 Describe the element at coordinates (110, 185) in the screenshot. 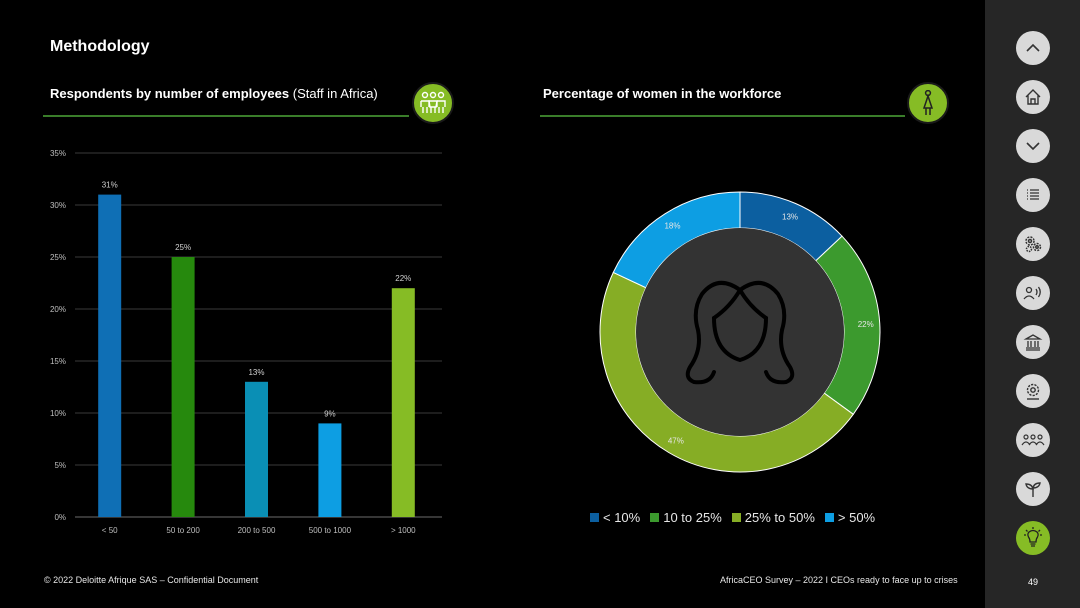

I see `bar-data-label: 31%` at that location.